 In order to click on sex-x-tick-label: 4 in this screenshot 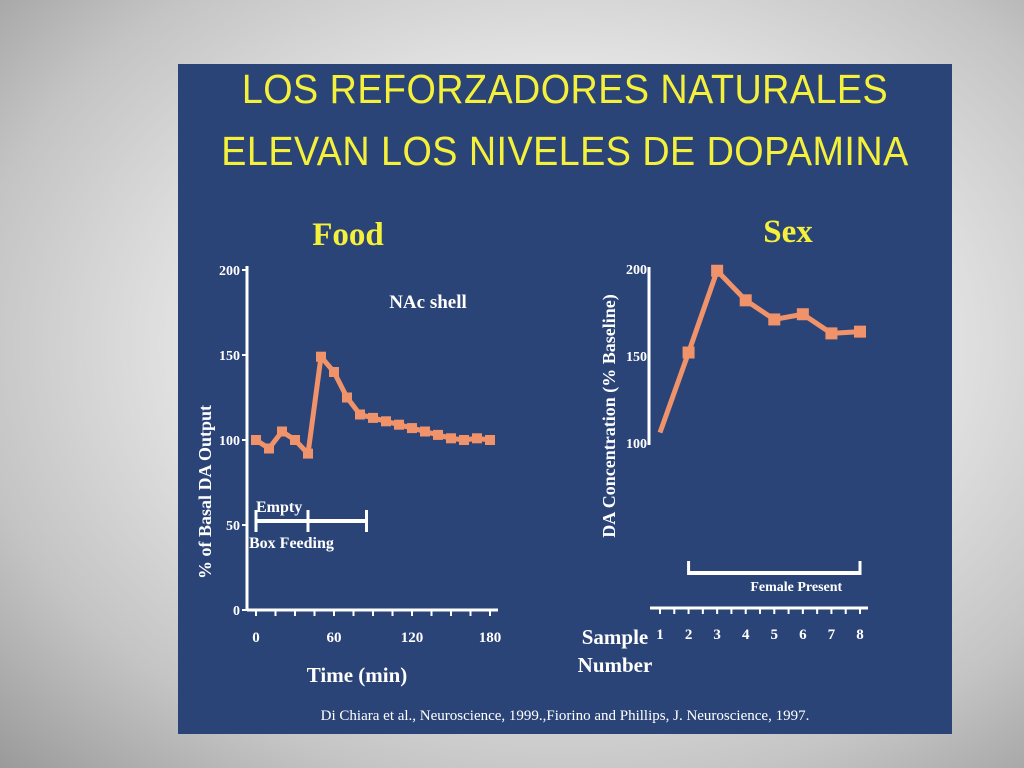, I will do `click(746, 635)`.